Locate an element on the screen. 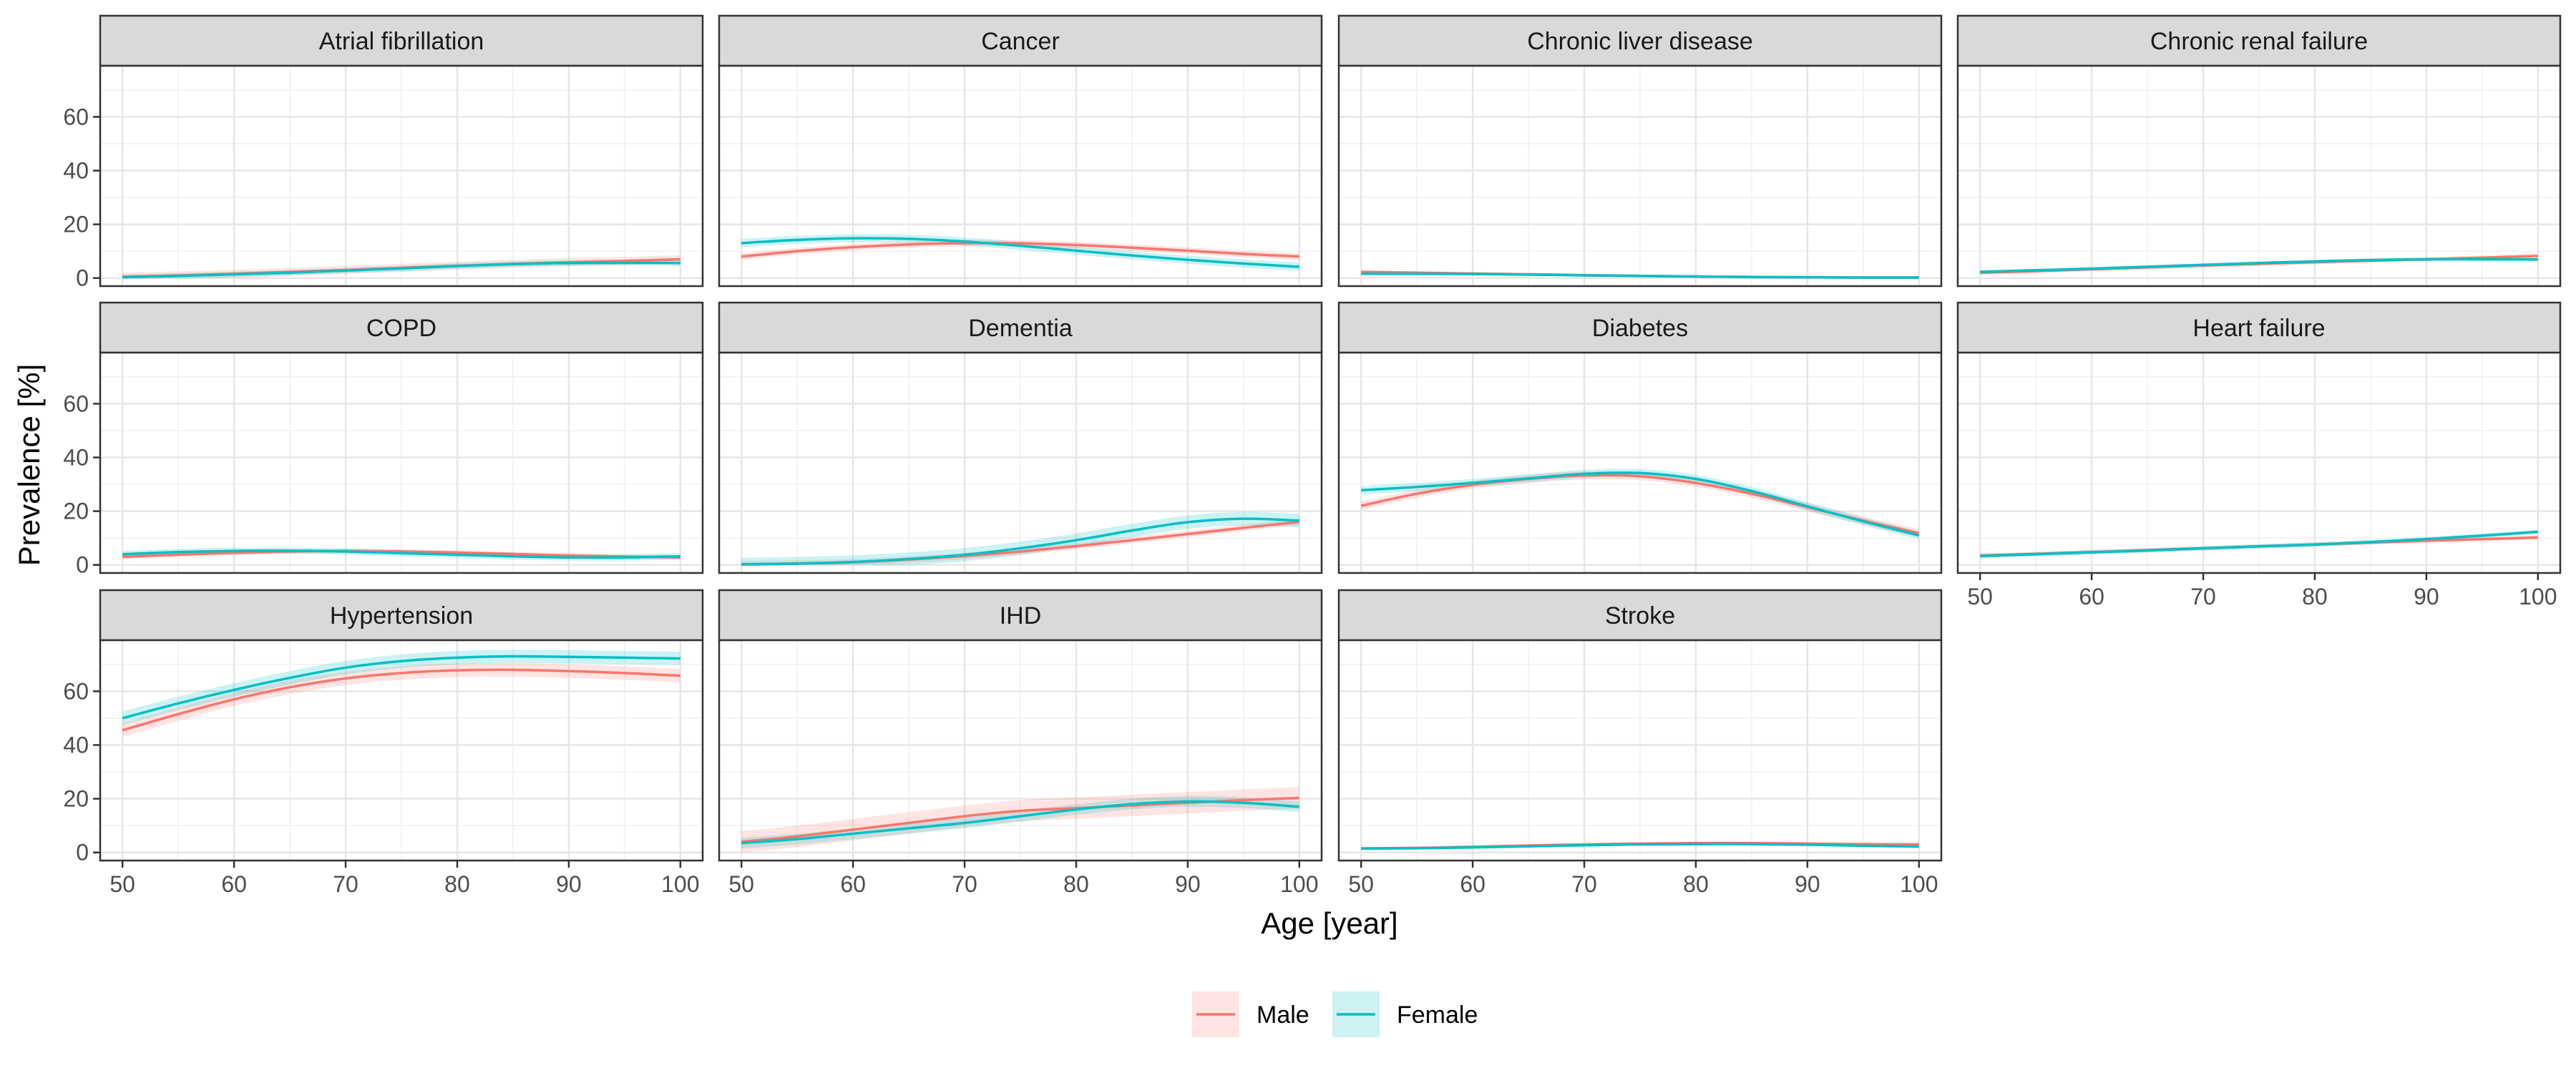 The width and height of the screenshot is (2576, 1073). y-axis-title: Prevalence [%] is located at coordinates (29, 465).